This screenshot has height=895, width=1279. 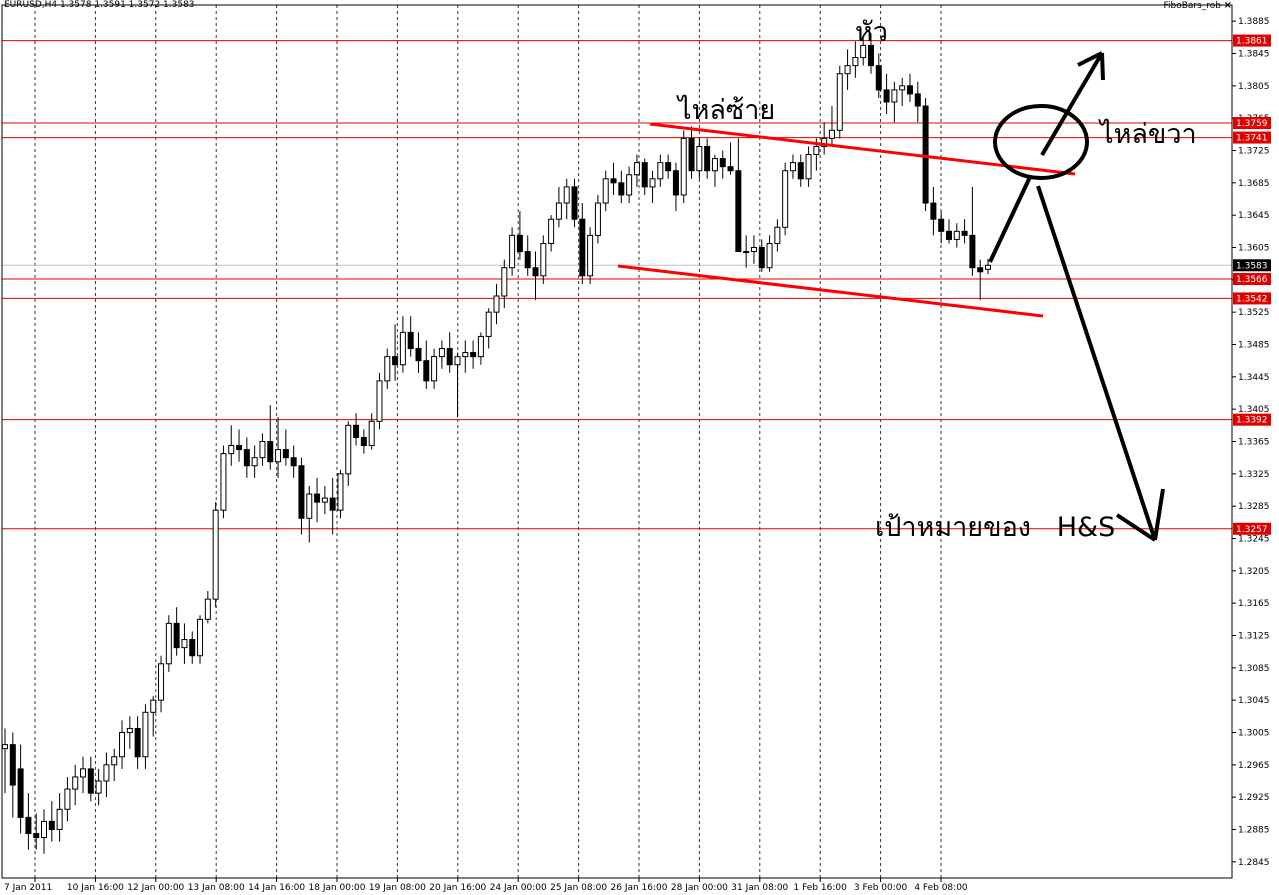 I want to click on y-tick-label: 1.3005, so click(x=1254, y=734).